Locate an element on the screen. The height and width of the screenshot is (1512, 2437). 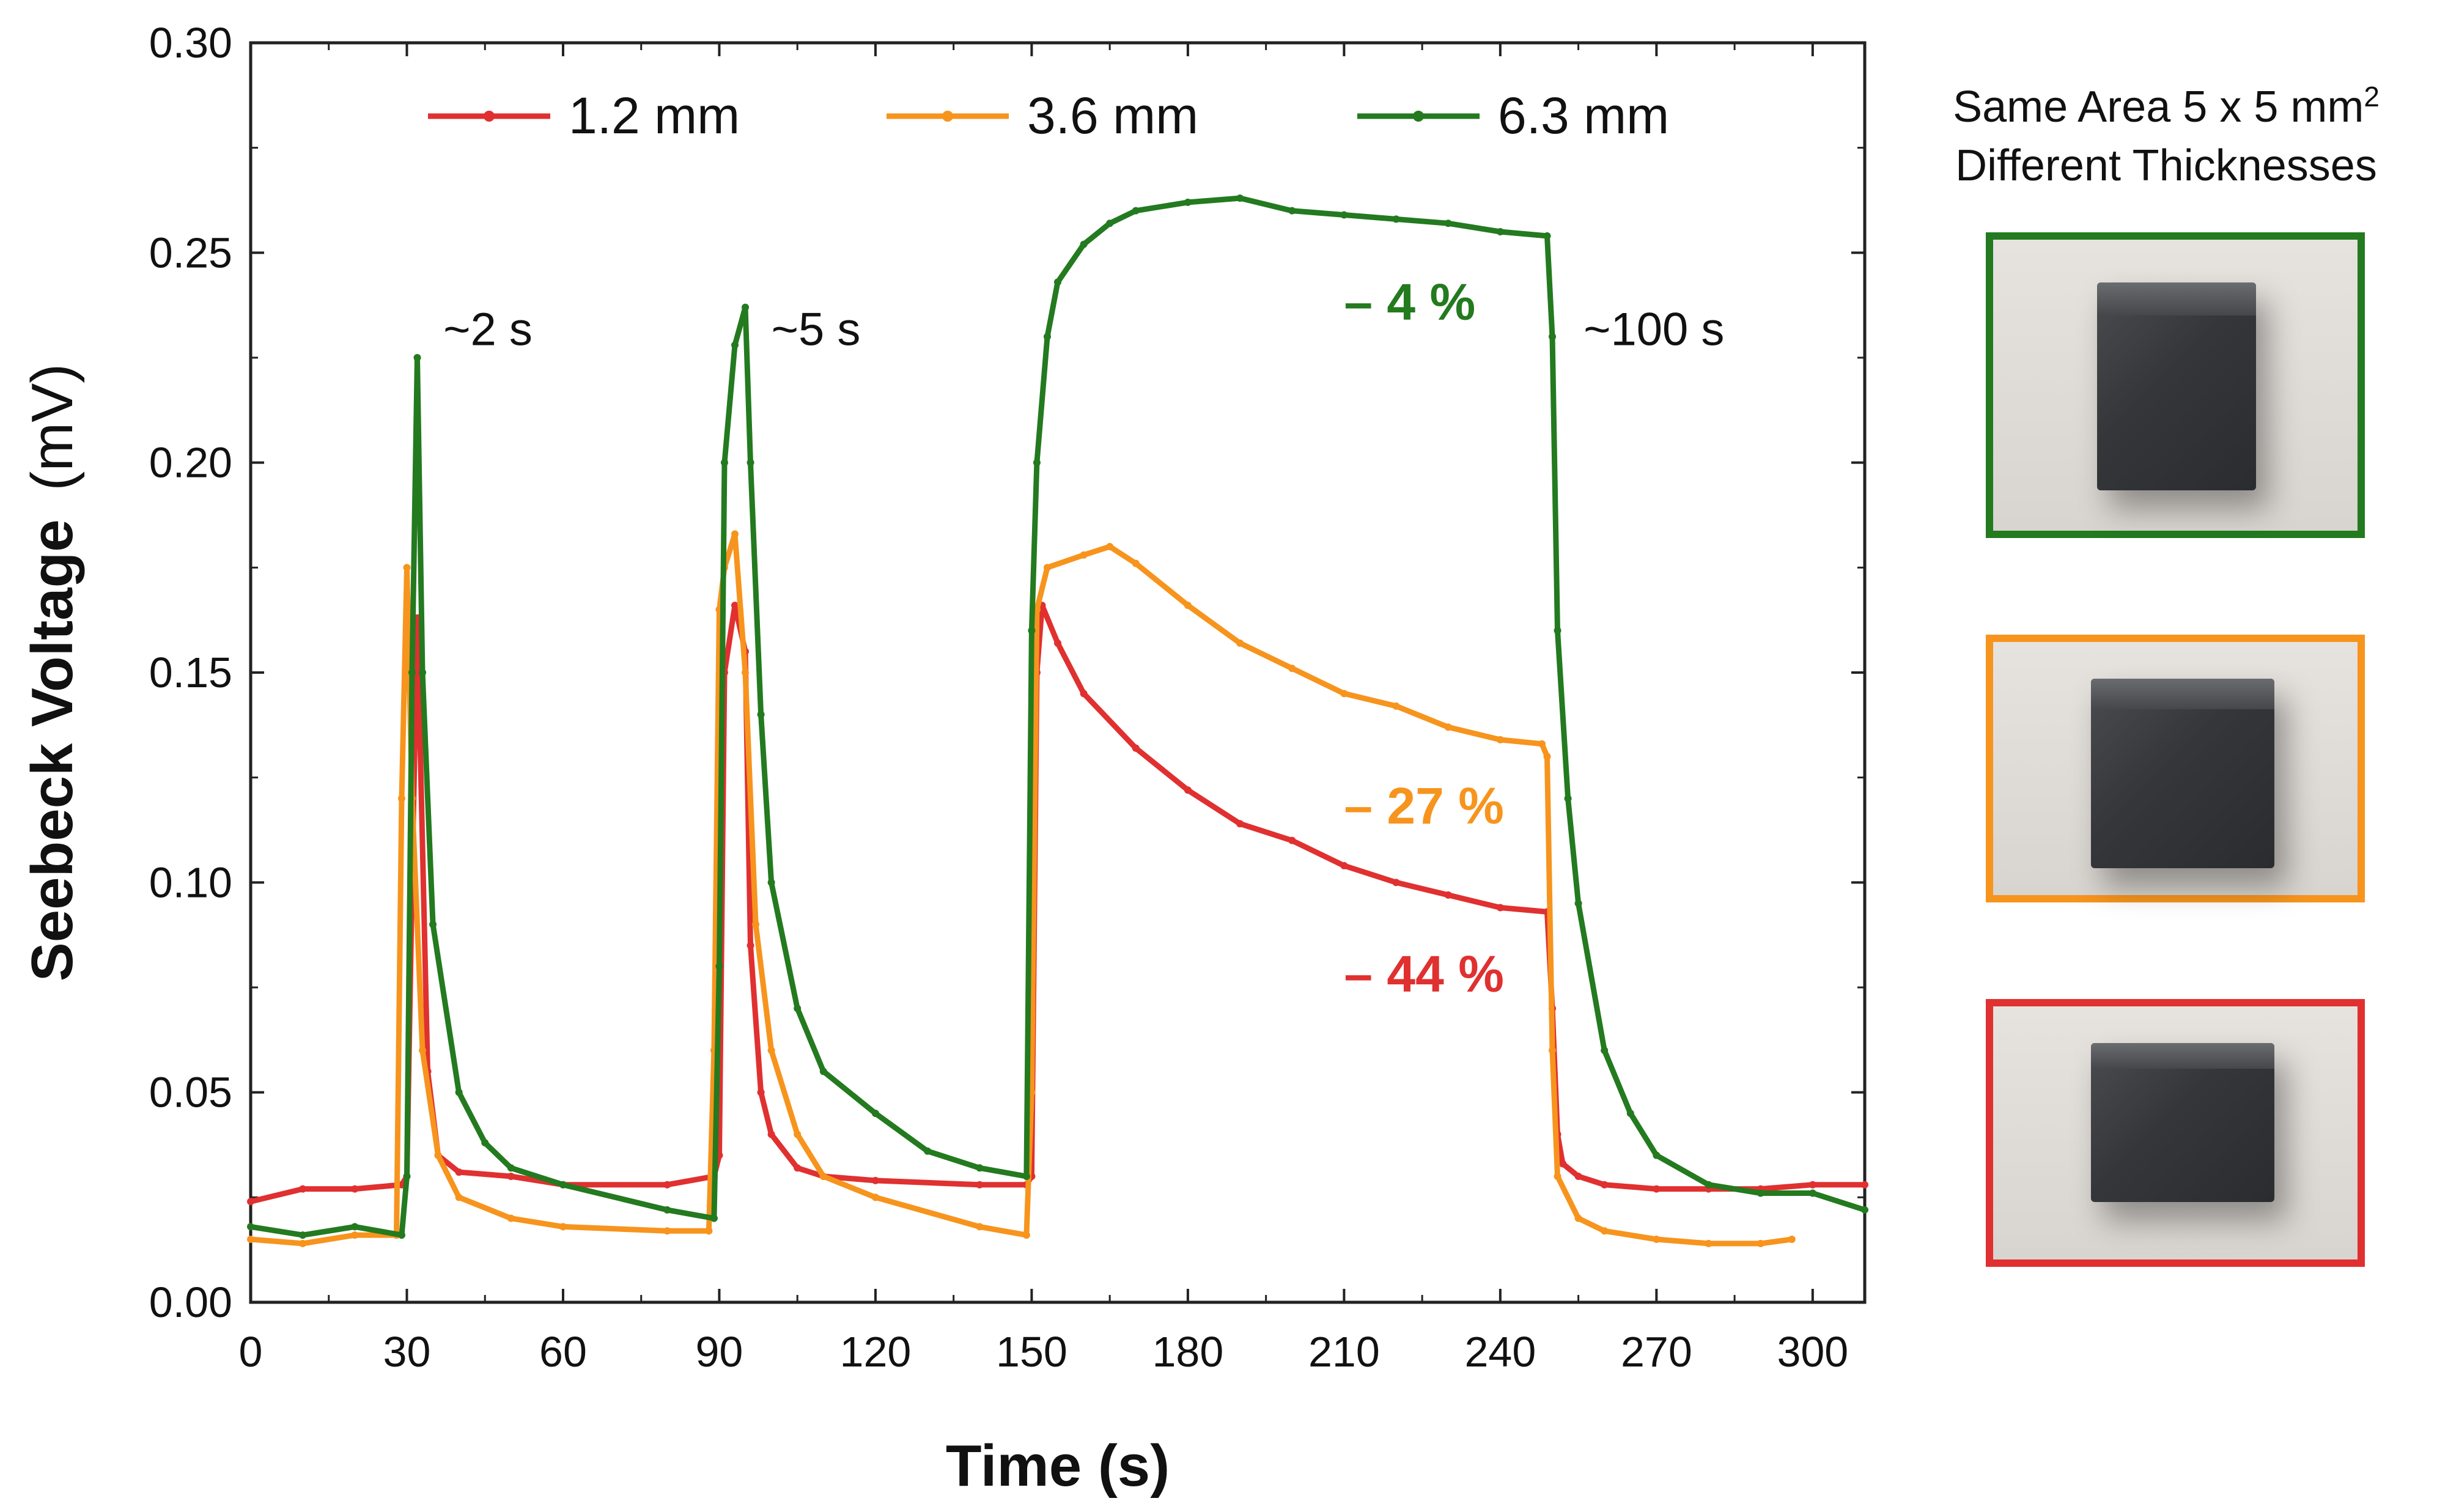
legend: 1.2 mm 3.6 mm 6.3 mm is located at coordinates (1048, 115).